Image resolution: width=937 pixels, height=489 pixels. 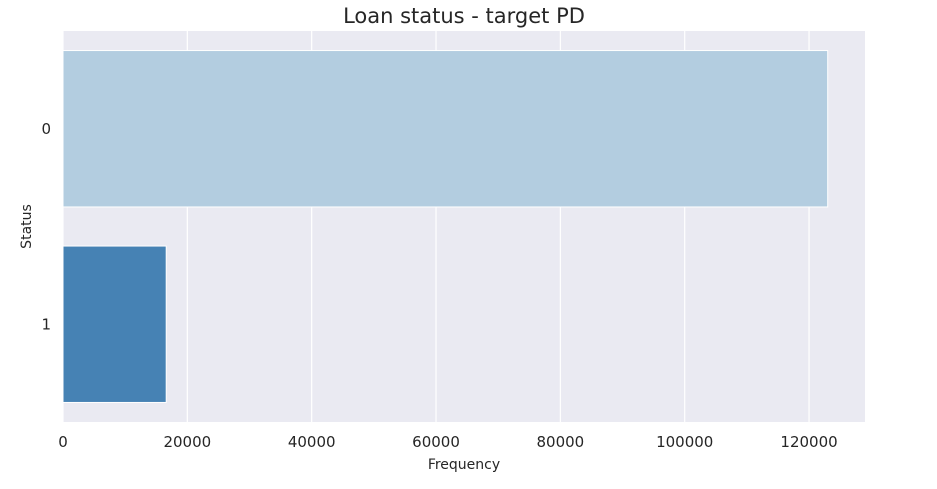 I want to click on y-tick-labels: 01, so click(x=46, y=227).